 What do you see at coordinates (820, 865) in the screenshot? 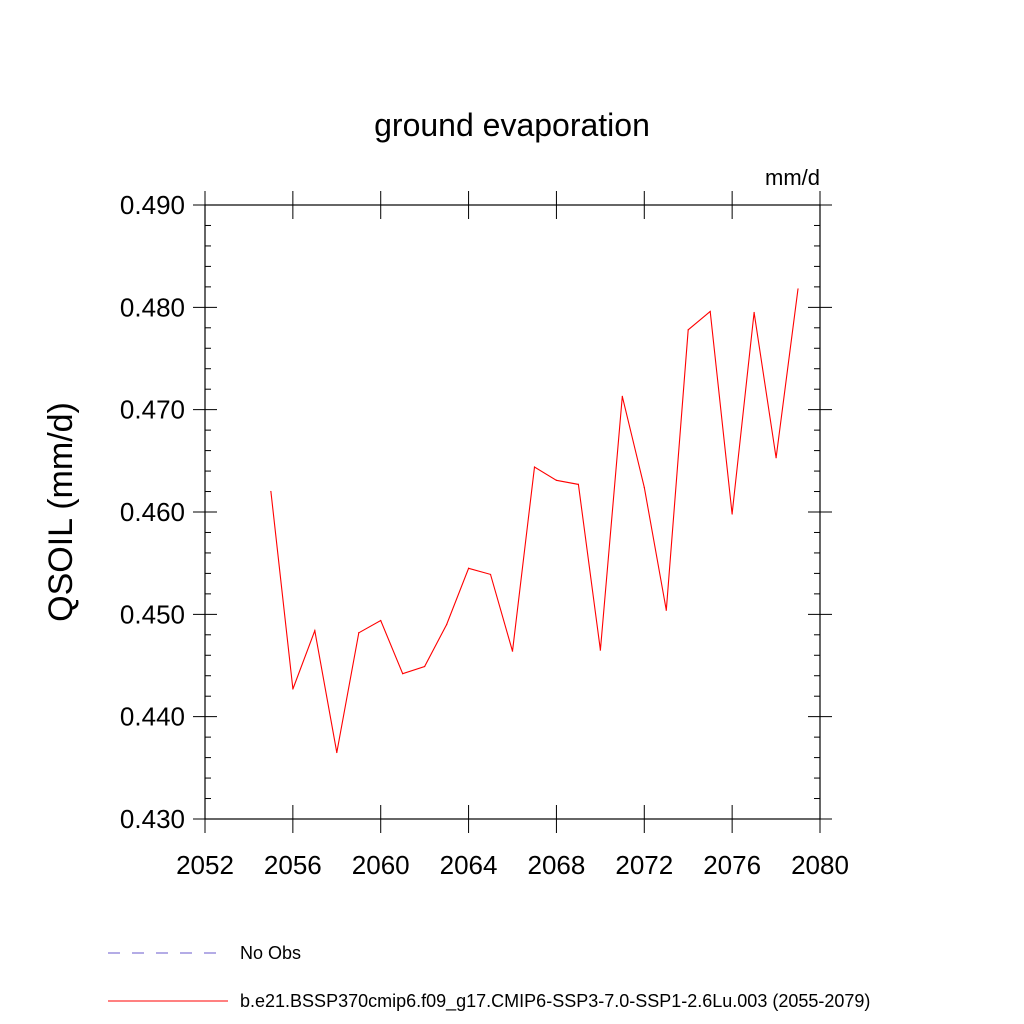
I see `x-tick-label: 2080` at bounding box center [820, 865].